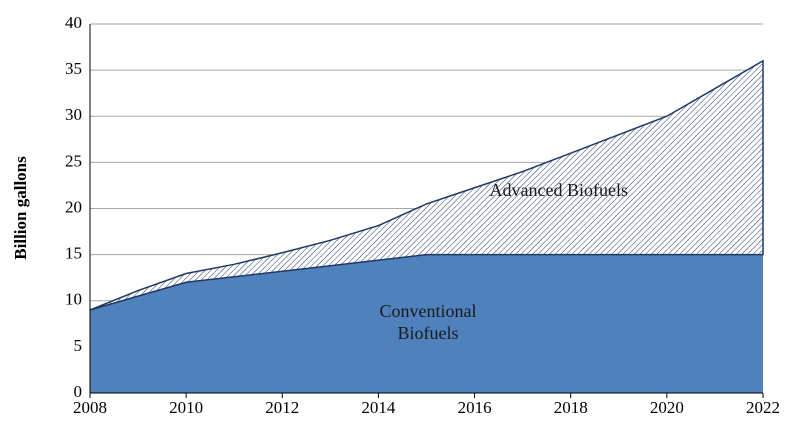 The width and height of the screenshot is (786, 426). What do you see at coordinates (763, 407) in the screenshot?
I see `x-tick-label: 2022` at bounding box center [763, 407].